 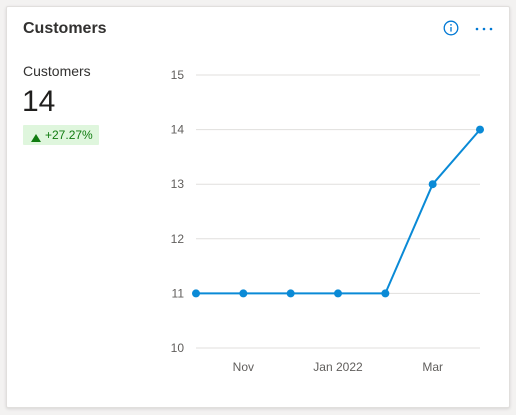 What do you see at coordinates (36, 136) in the screenshot?
I see `triangle-up-icon` at bounding box center [36, 136].